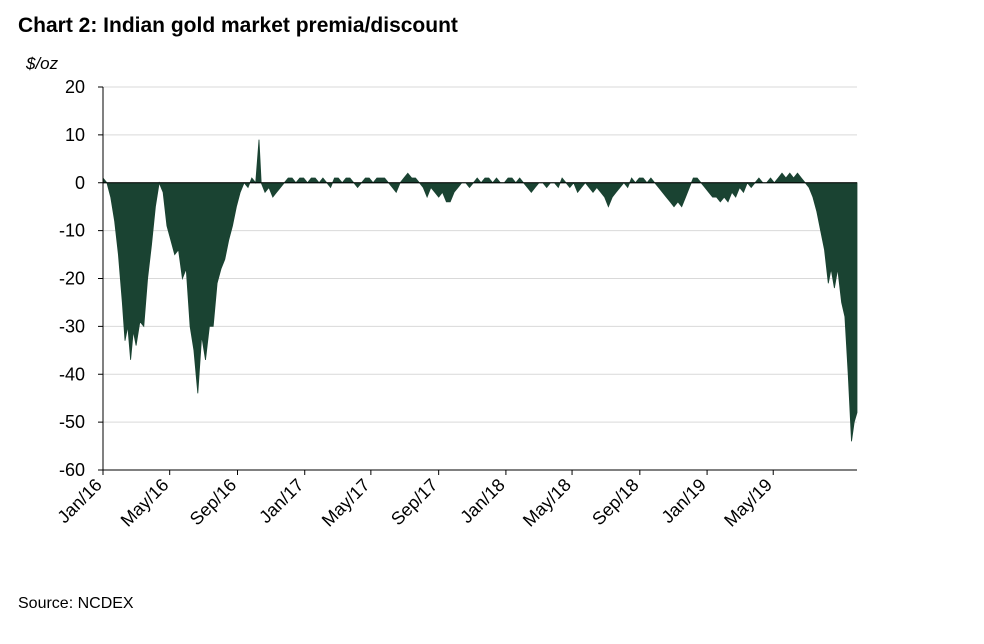 The height and width of the screenshot is (644, 984). What do you see at coordinates (80, 183) in the screenshot?
I see `y-tick-label: 0` at bounding box center [80, 183].